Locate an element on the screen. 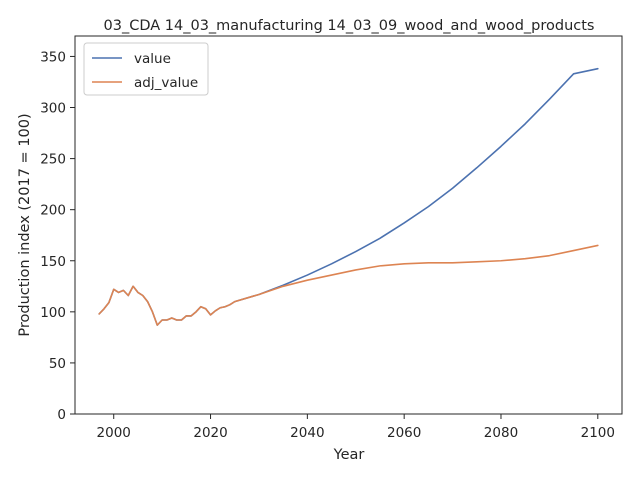 This screenshot has width=640, height=484. x-tick-label: 2020 is located at coordinates (210, 433).